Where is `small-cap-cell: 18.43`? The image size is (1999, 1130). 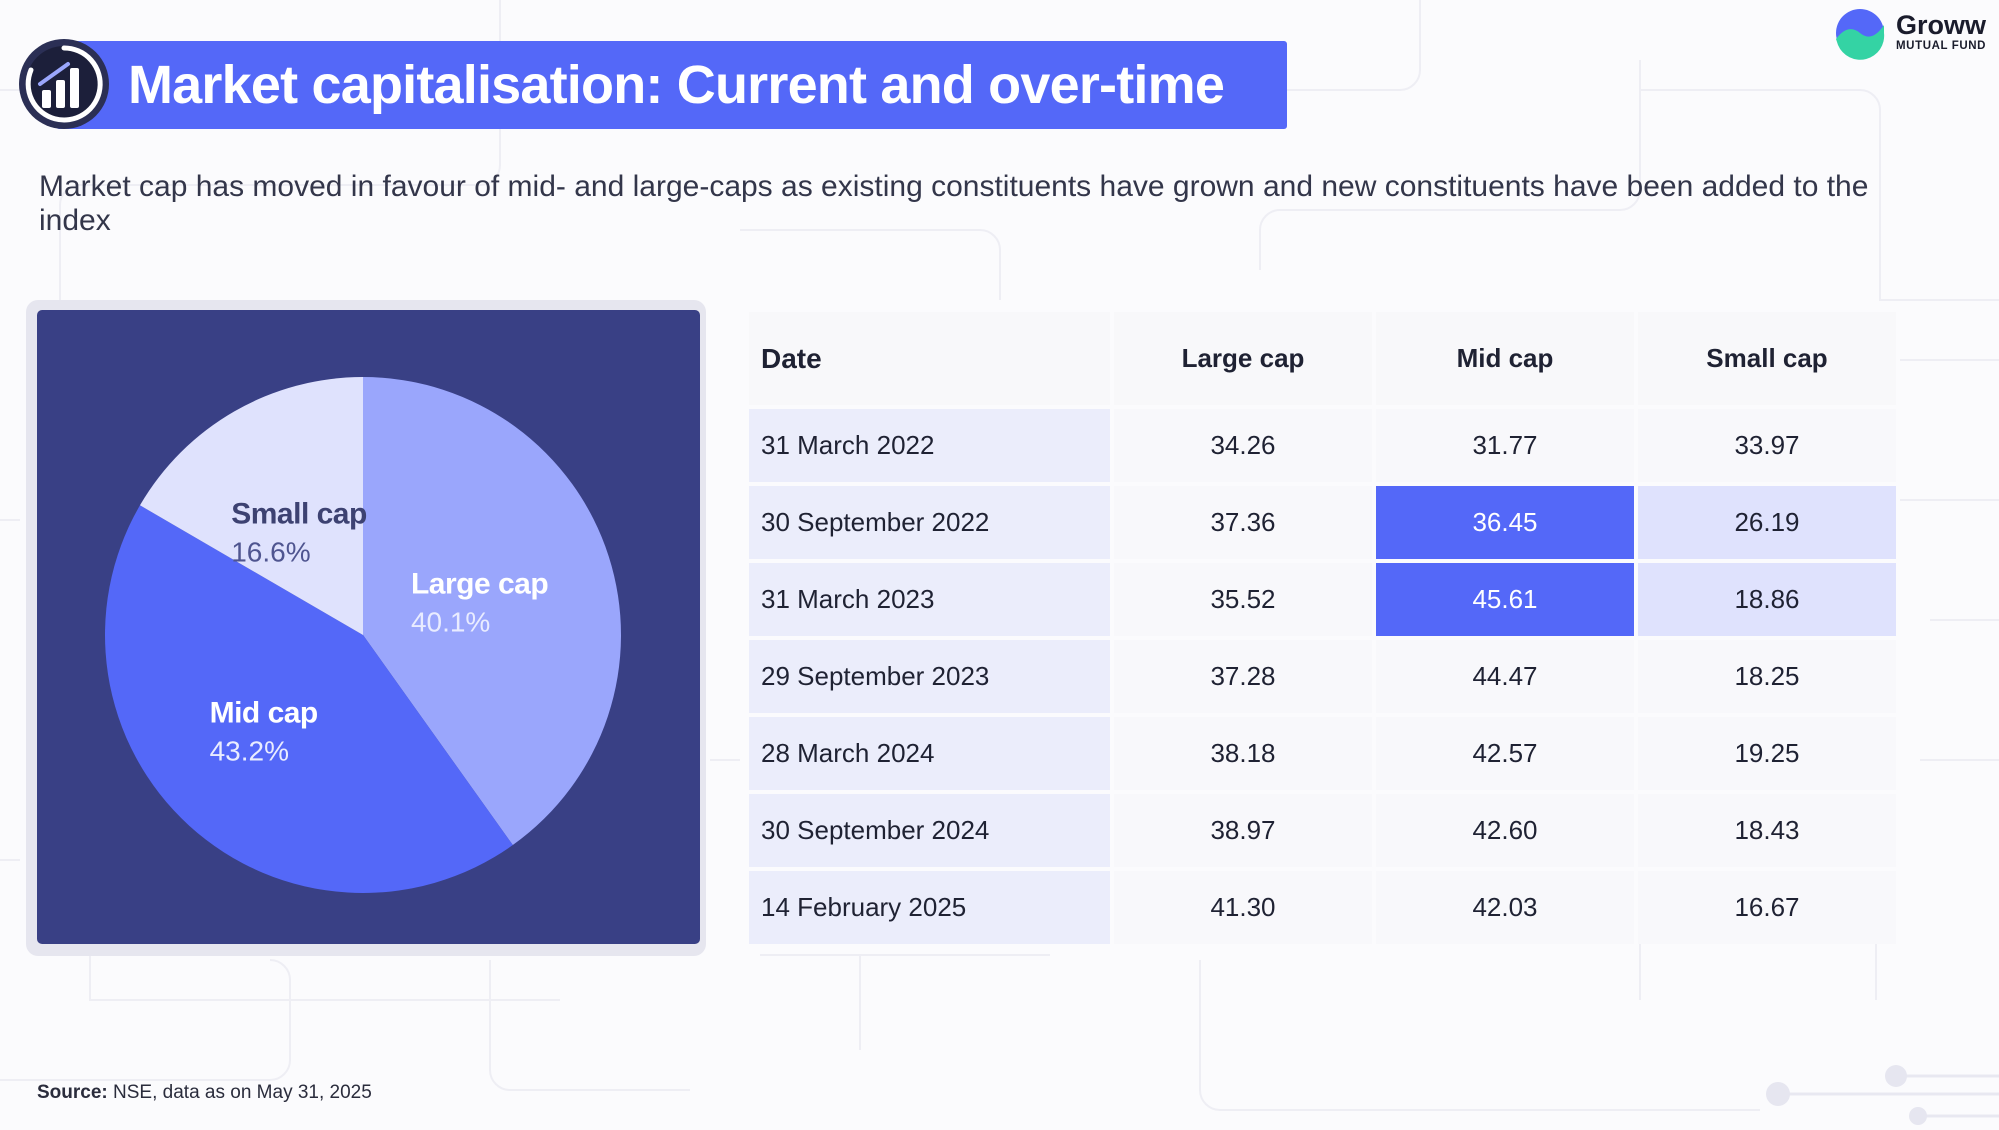
small-cap-cell: 18.43 is located at coordinates (1767, 830).